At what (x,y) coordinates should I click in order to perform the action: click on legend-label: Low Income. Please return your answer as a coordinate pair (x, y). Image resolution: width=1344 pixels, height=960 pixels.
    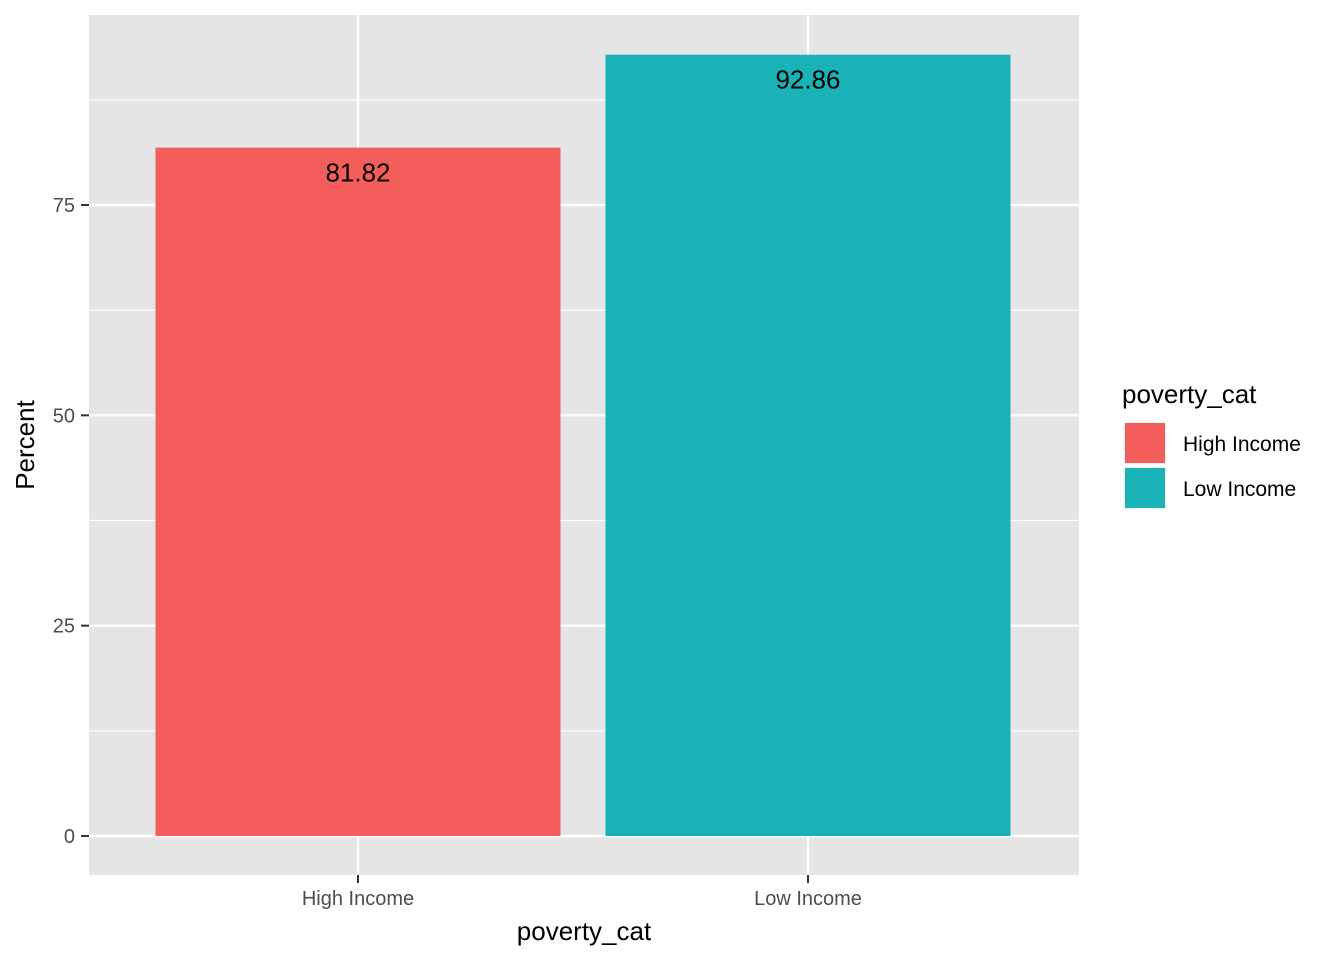
    Looking at the image, I should click on (1239, 489).